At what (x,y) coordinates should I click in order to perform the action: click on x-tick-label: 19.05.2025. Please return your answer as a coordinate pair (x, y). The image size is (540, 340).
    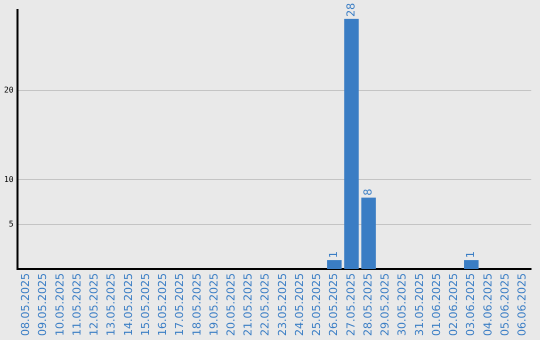
    Looking at the image, I should click on (213, 304).